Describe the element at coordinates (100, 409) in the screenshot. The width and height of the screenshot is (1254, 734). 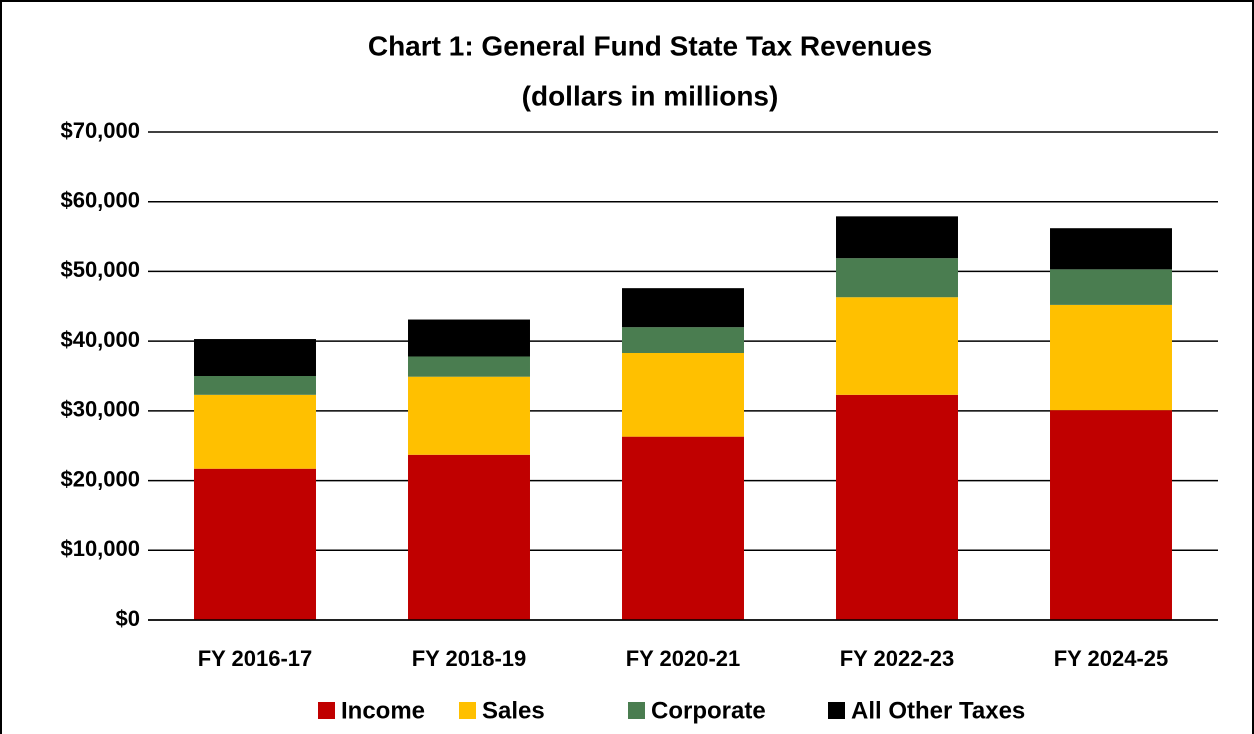
I see `y-tick-label: $30,000` at that location.